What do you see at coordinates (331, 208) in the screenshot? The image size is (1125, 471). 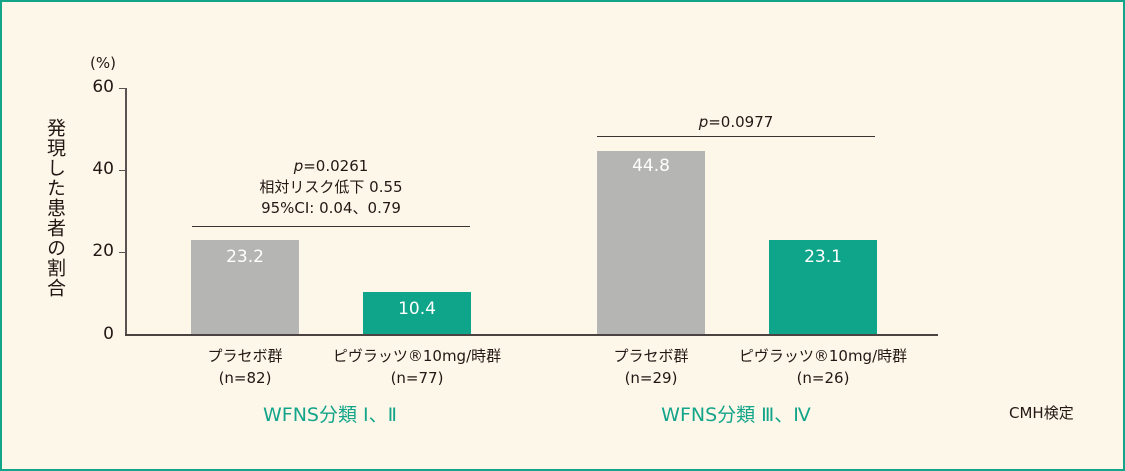 I see `confidence-interval: 95%CI: 0.04、0.79` at bounding box center [331, 208].